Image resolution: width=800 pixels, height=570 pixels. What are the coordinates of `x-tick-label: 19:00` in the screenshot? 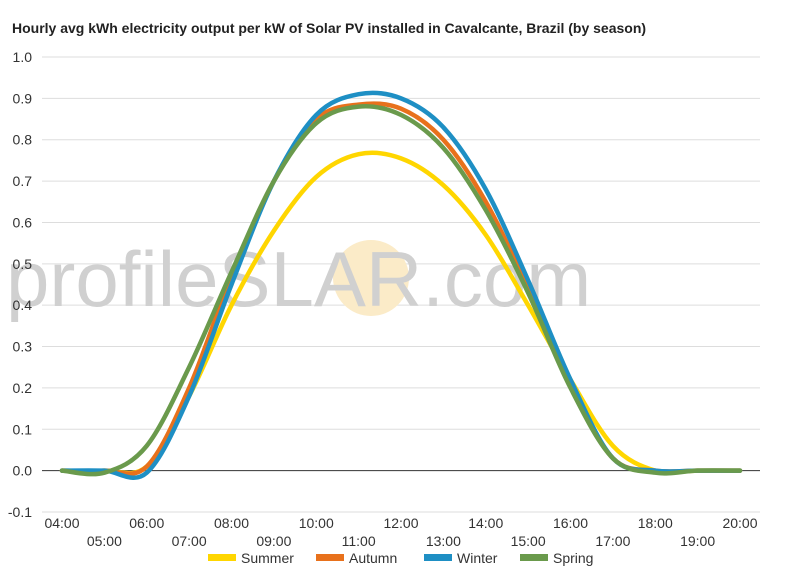 It's located at (697, 541).